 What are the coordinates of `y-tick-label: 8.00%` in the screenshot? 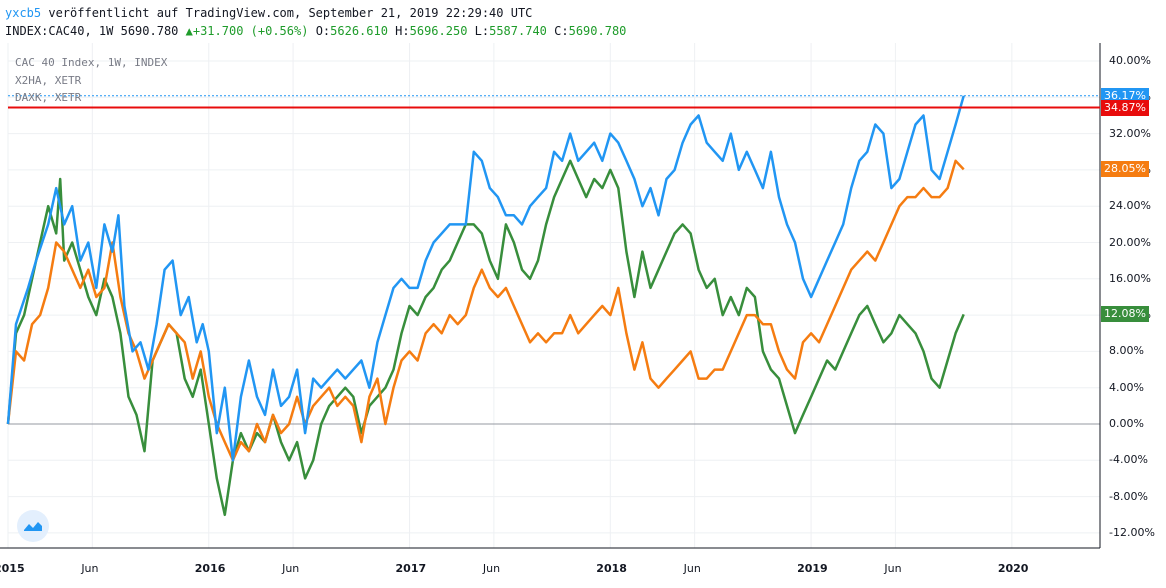 It's located at (1126, 351).